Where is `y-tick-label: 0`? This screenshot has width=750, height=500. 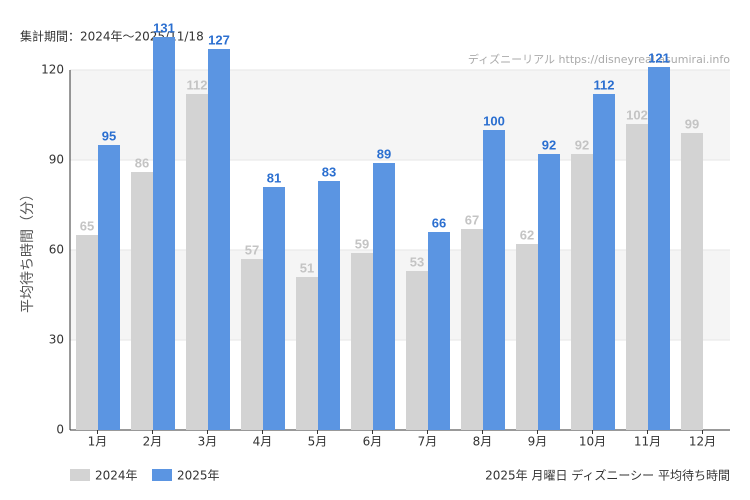
y-tick-label: 0 is located at coordinates (60, 430).